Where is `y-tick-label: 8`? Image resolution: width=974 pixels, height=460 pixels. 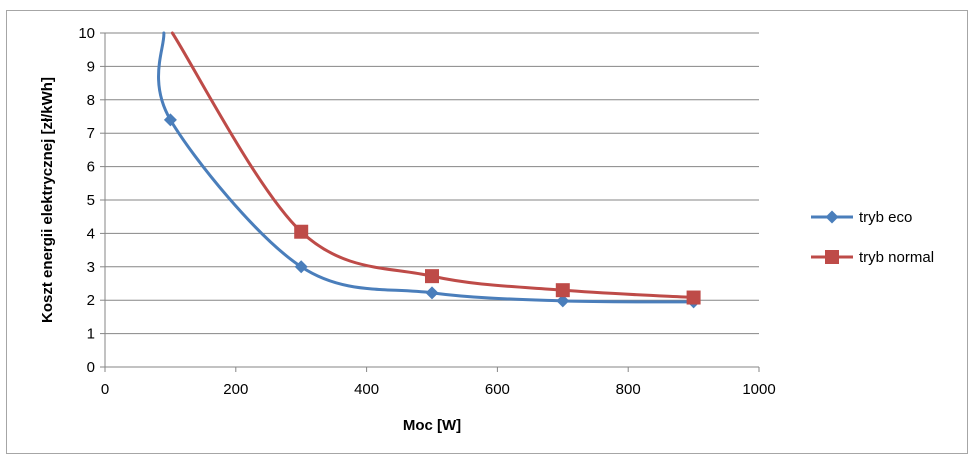 y-tick-label: 8 is located at coordinates (91, 100).